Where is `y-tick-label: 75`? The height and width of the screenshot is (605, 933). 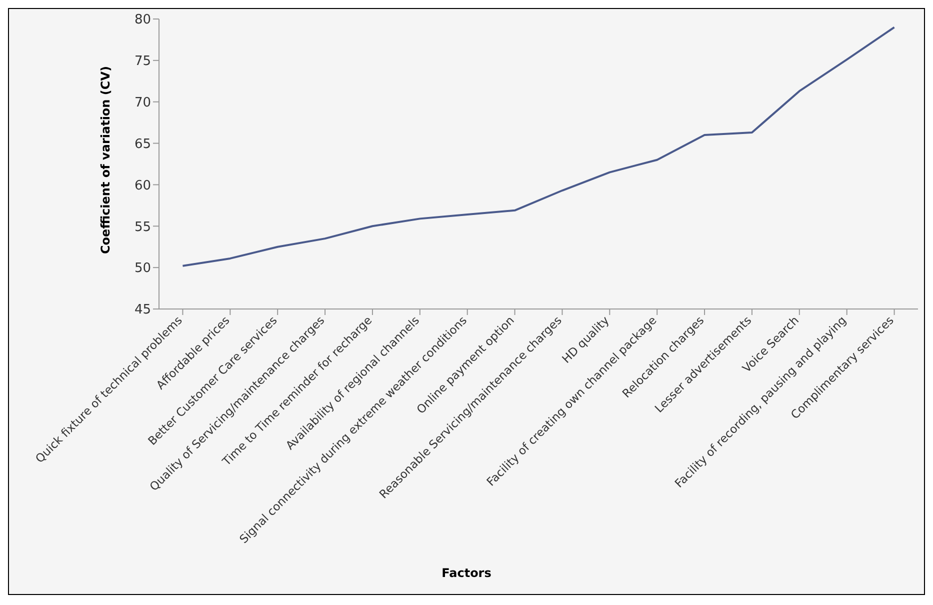 y-tick-label: 75 is located at coordinates (142, 62).